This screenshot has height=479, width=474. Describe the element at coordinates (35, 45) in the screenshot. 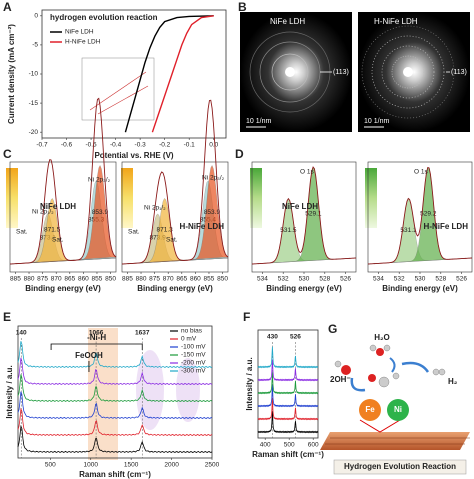

I see `y-tick-label: -5` at that location.